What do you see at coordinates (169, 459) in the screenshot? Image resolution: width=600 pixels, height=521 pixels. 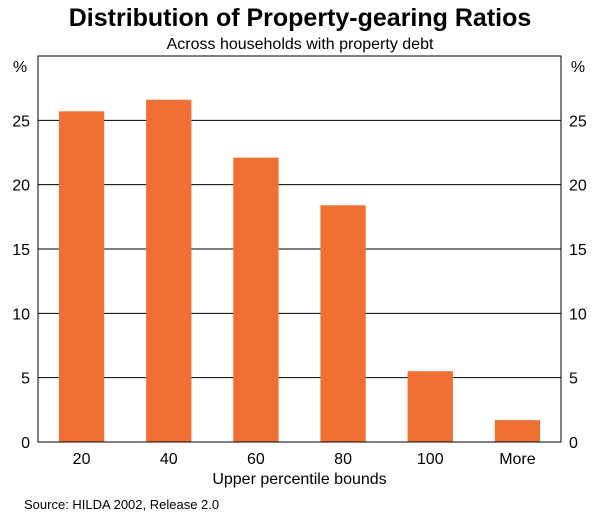 I see `x-tick-label: 40` at bounding box center [169, 459].